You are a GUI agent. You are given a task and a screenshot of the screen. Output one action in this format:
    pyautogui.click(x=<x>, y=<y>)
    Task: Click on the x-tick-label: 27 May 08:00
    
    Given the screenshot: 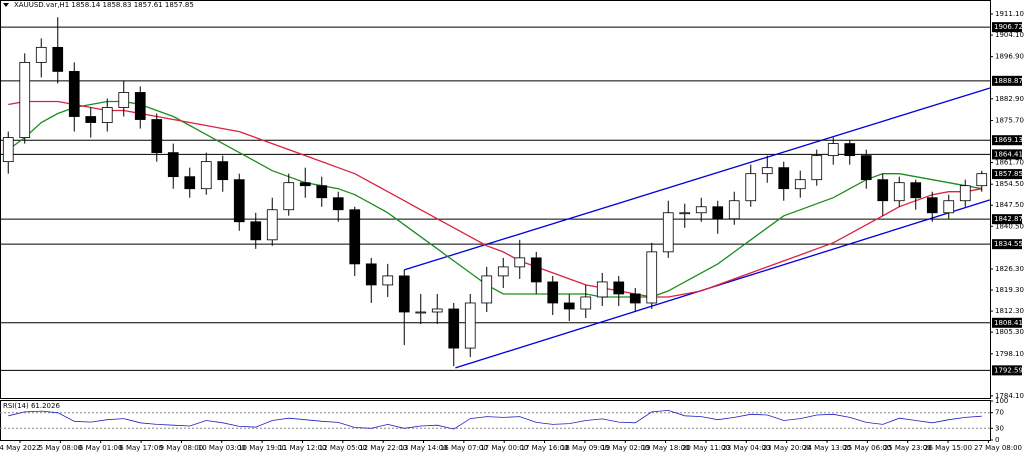 What is the action you would take?
    pyautogui.click(x=998, y=448)
    